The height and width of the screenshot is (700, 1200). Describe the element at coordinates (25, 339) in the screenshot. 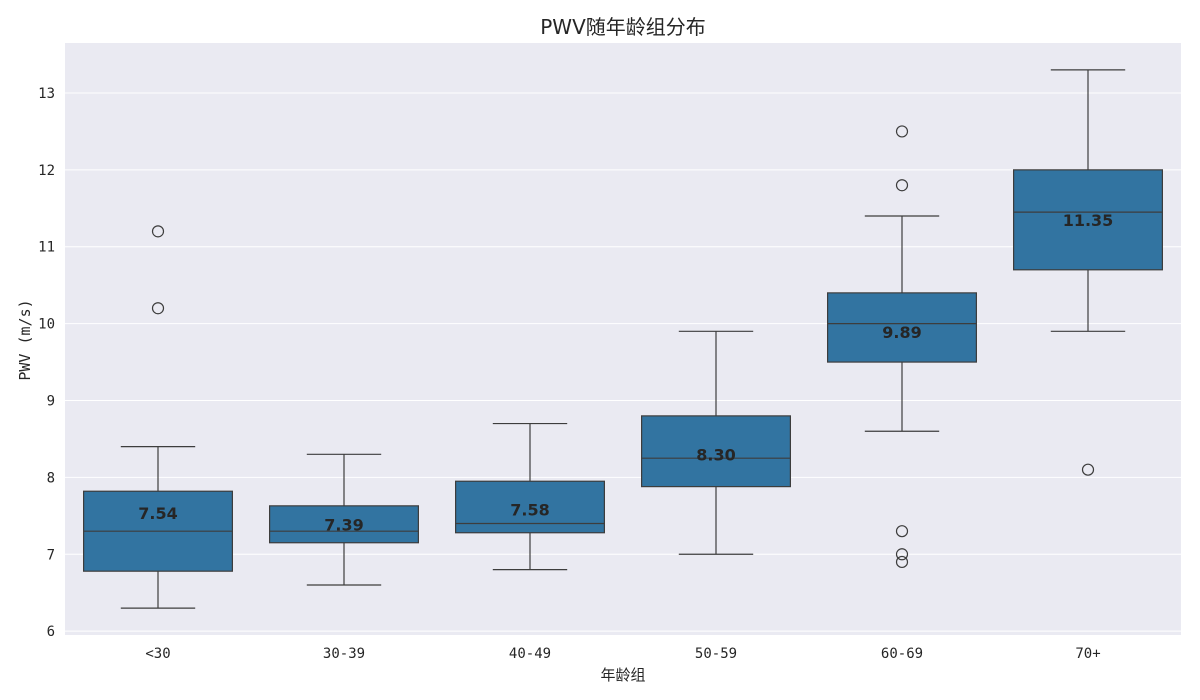

I see `y-axis-label: PWV (m/s)` at that location.